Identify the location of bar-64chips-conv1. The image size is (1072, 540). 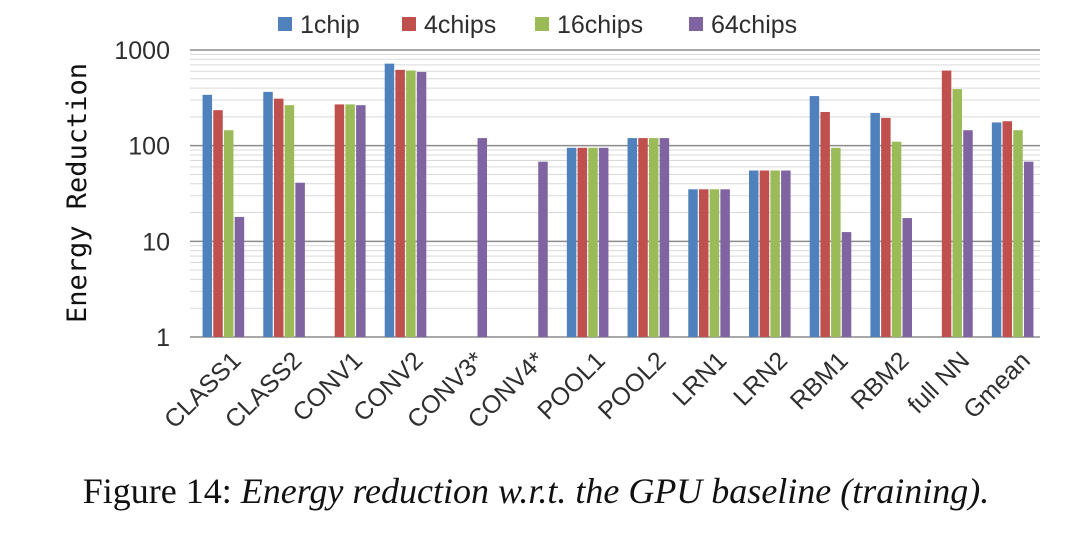
(361, 221).